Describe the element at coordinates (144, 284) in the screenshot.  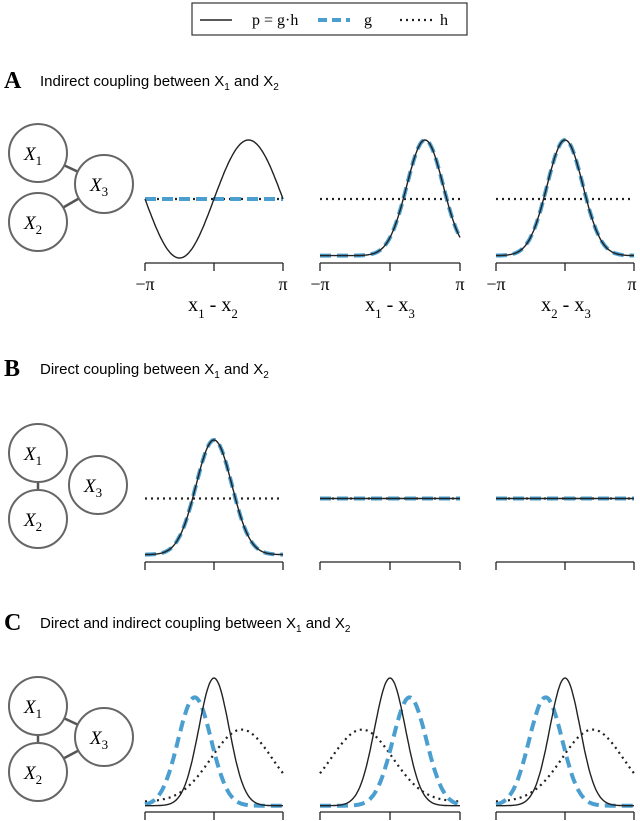
I see `tick-left-1: −π` at that location.